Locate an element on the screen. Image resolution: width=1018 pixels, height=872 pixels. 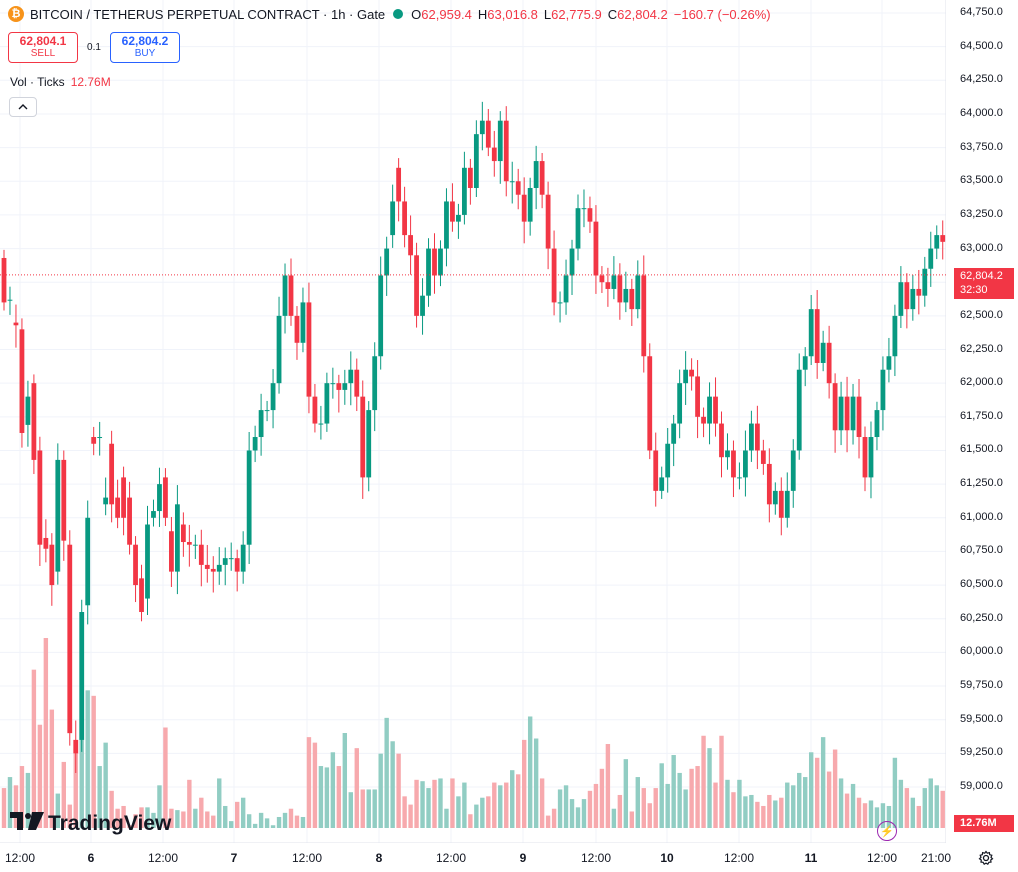
open-value: 62,959.4 is located at coordinates (446, 14).